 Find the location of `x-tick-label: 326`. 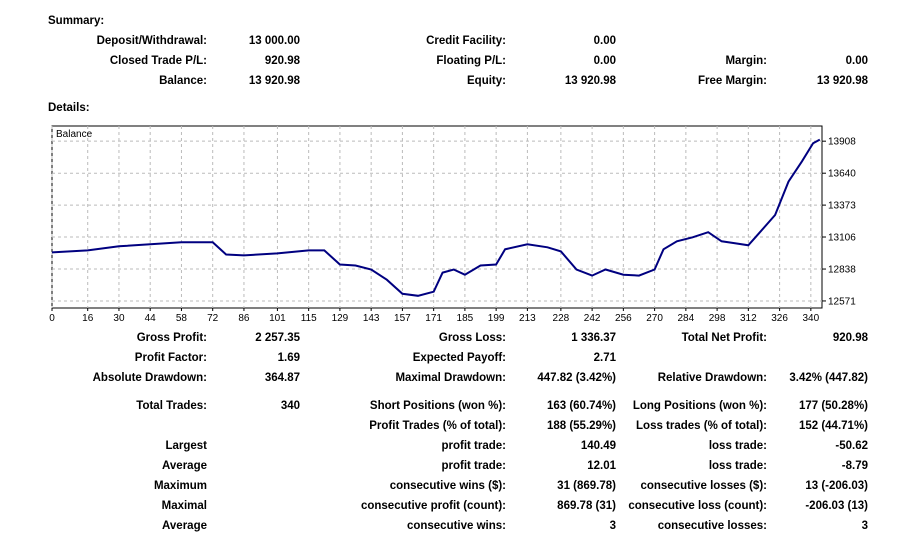

x-tick-label: 326 is located at coordinates (779, 318).